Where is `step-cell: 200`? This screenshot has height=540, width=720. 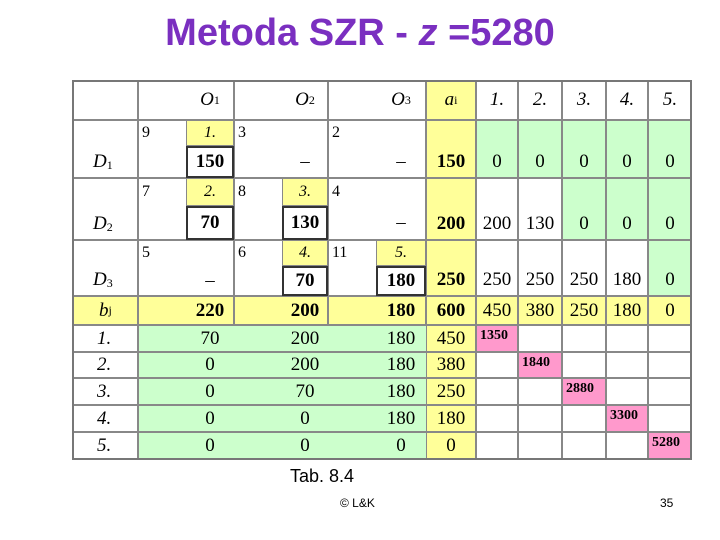
step-cell: 200 is located at coordinates (305, 338).